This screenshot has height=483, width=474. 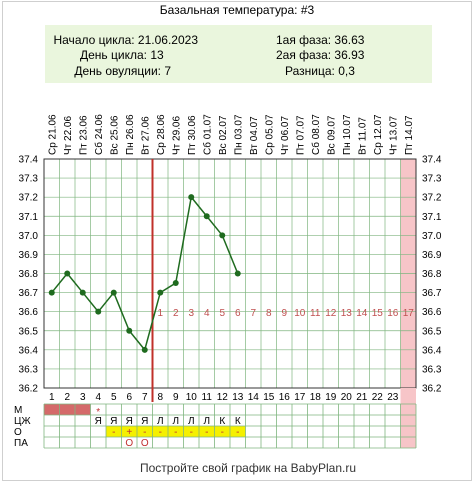 What do you see at coordinates (331, 313) in the screenshot?
I see `post-ovulation-day: 12` at bounding box center [331, 313].